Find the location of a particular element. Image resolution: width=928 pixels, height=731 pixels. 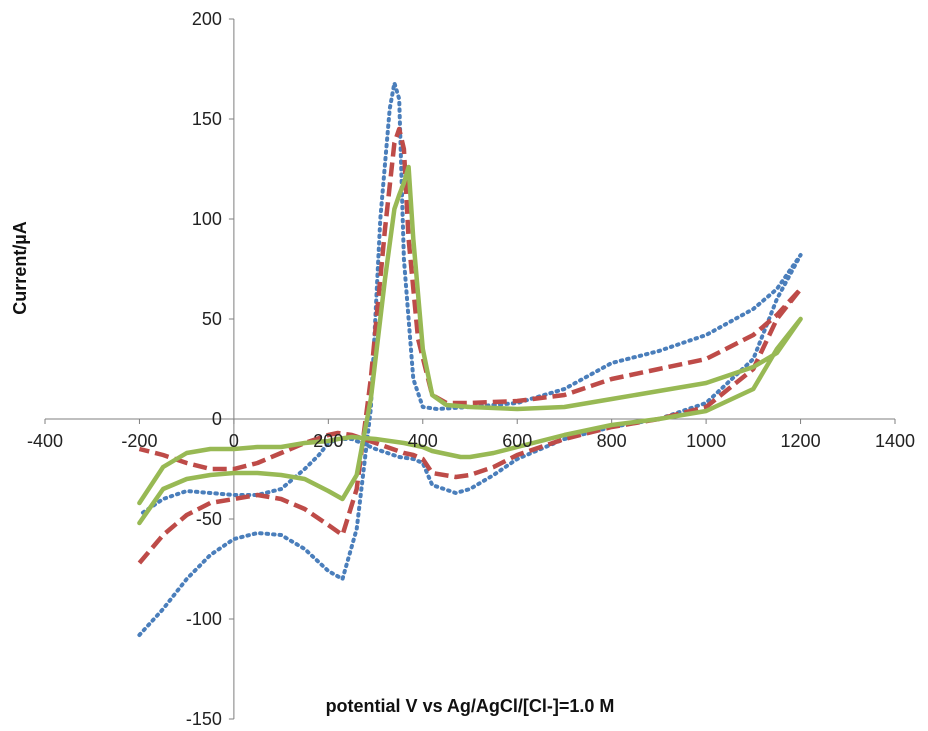

y-tick-label: -100 is located at coordinates (204, 619).